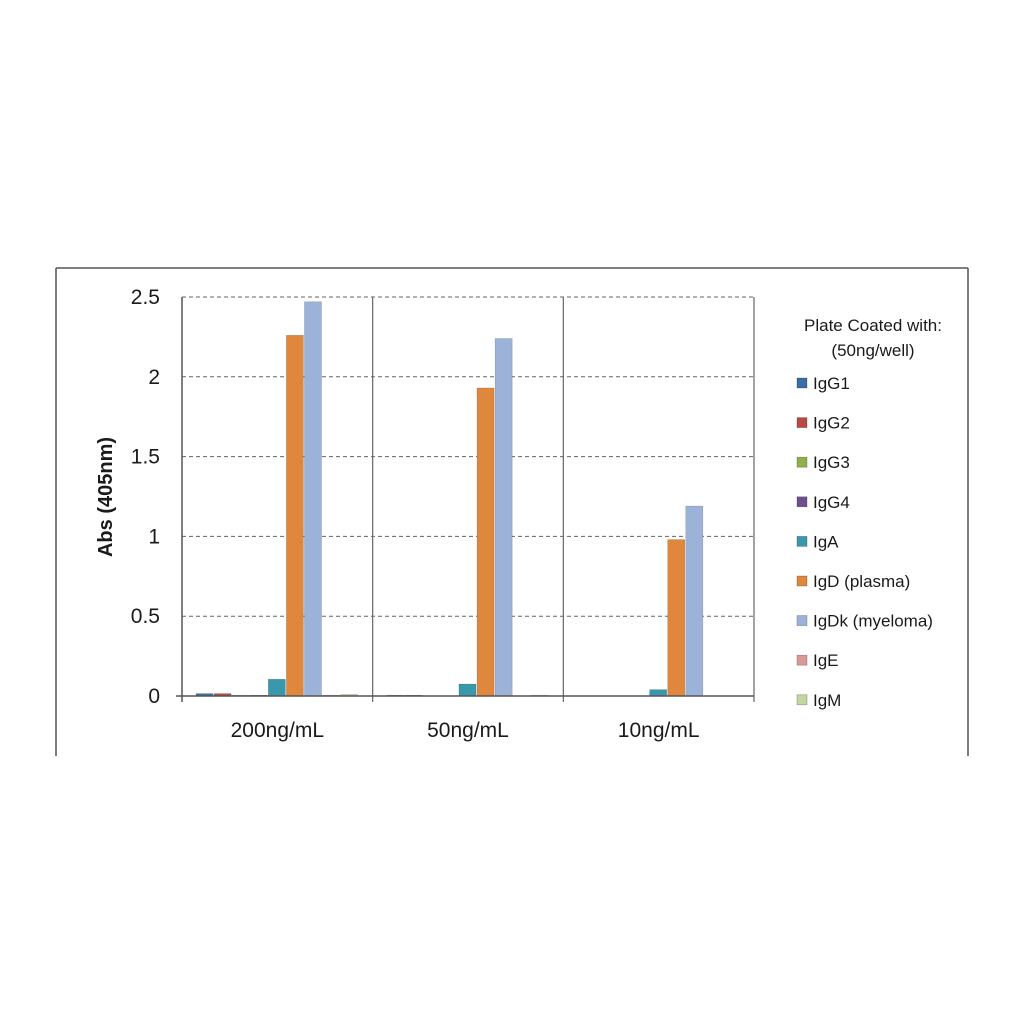 The height and width of the screenshot is (1024, 1024). I want to click on legend-label: IgG2, so click(831, 423).